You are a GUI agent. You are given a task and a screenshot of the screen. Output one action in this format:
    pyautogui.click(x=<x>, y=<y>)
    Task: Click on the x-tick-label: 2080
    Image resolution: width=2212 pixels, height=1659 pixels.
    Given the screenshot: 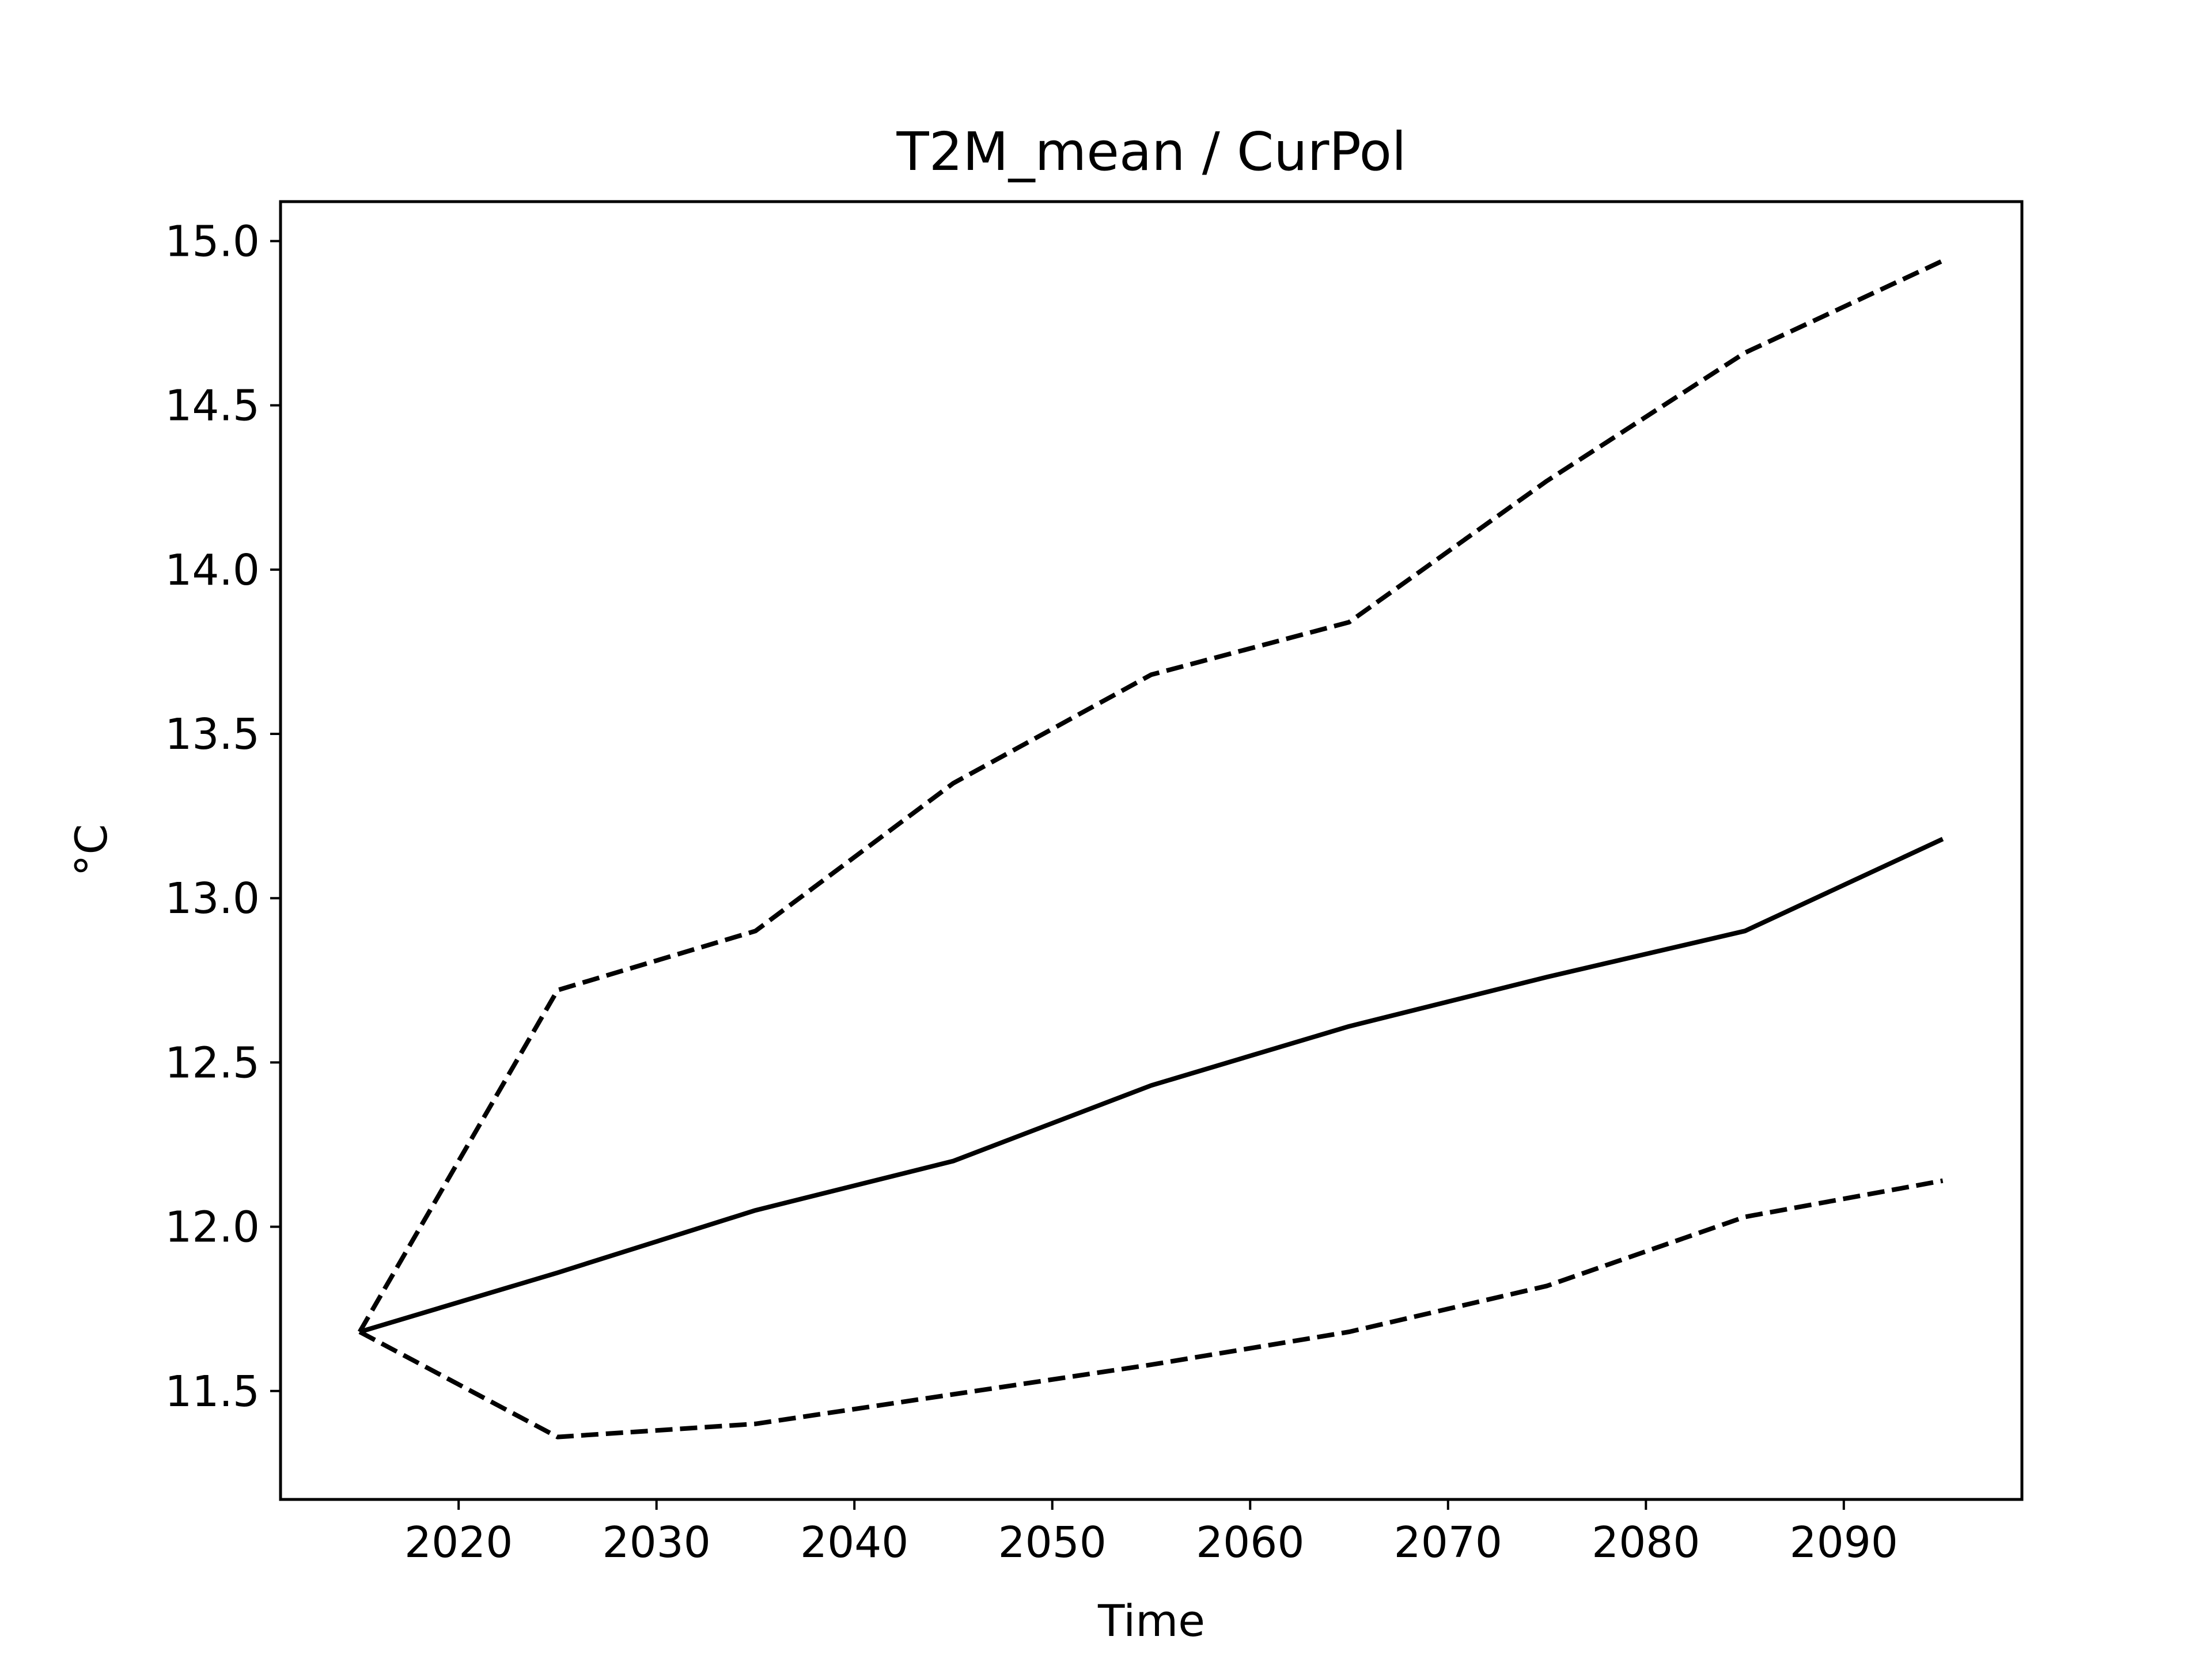 What is the action you would take?
    pyautogui.click(x=1646, y=1542)
    